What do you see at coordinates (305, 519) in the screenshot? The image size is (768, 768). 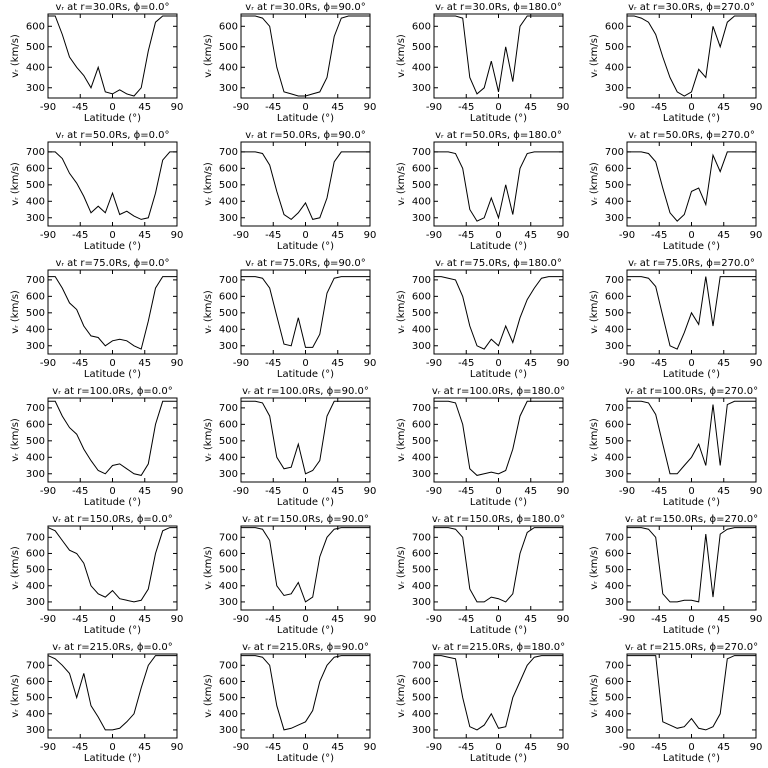 I see `chart-title: vᵣ at r=150.0Rs, ϕ=90.0°` at bounding box center [305, 519].